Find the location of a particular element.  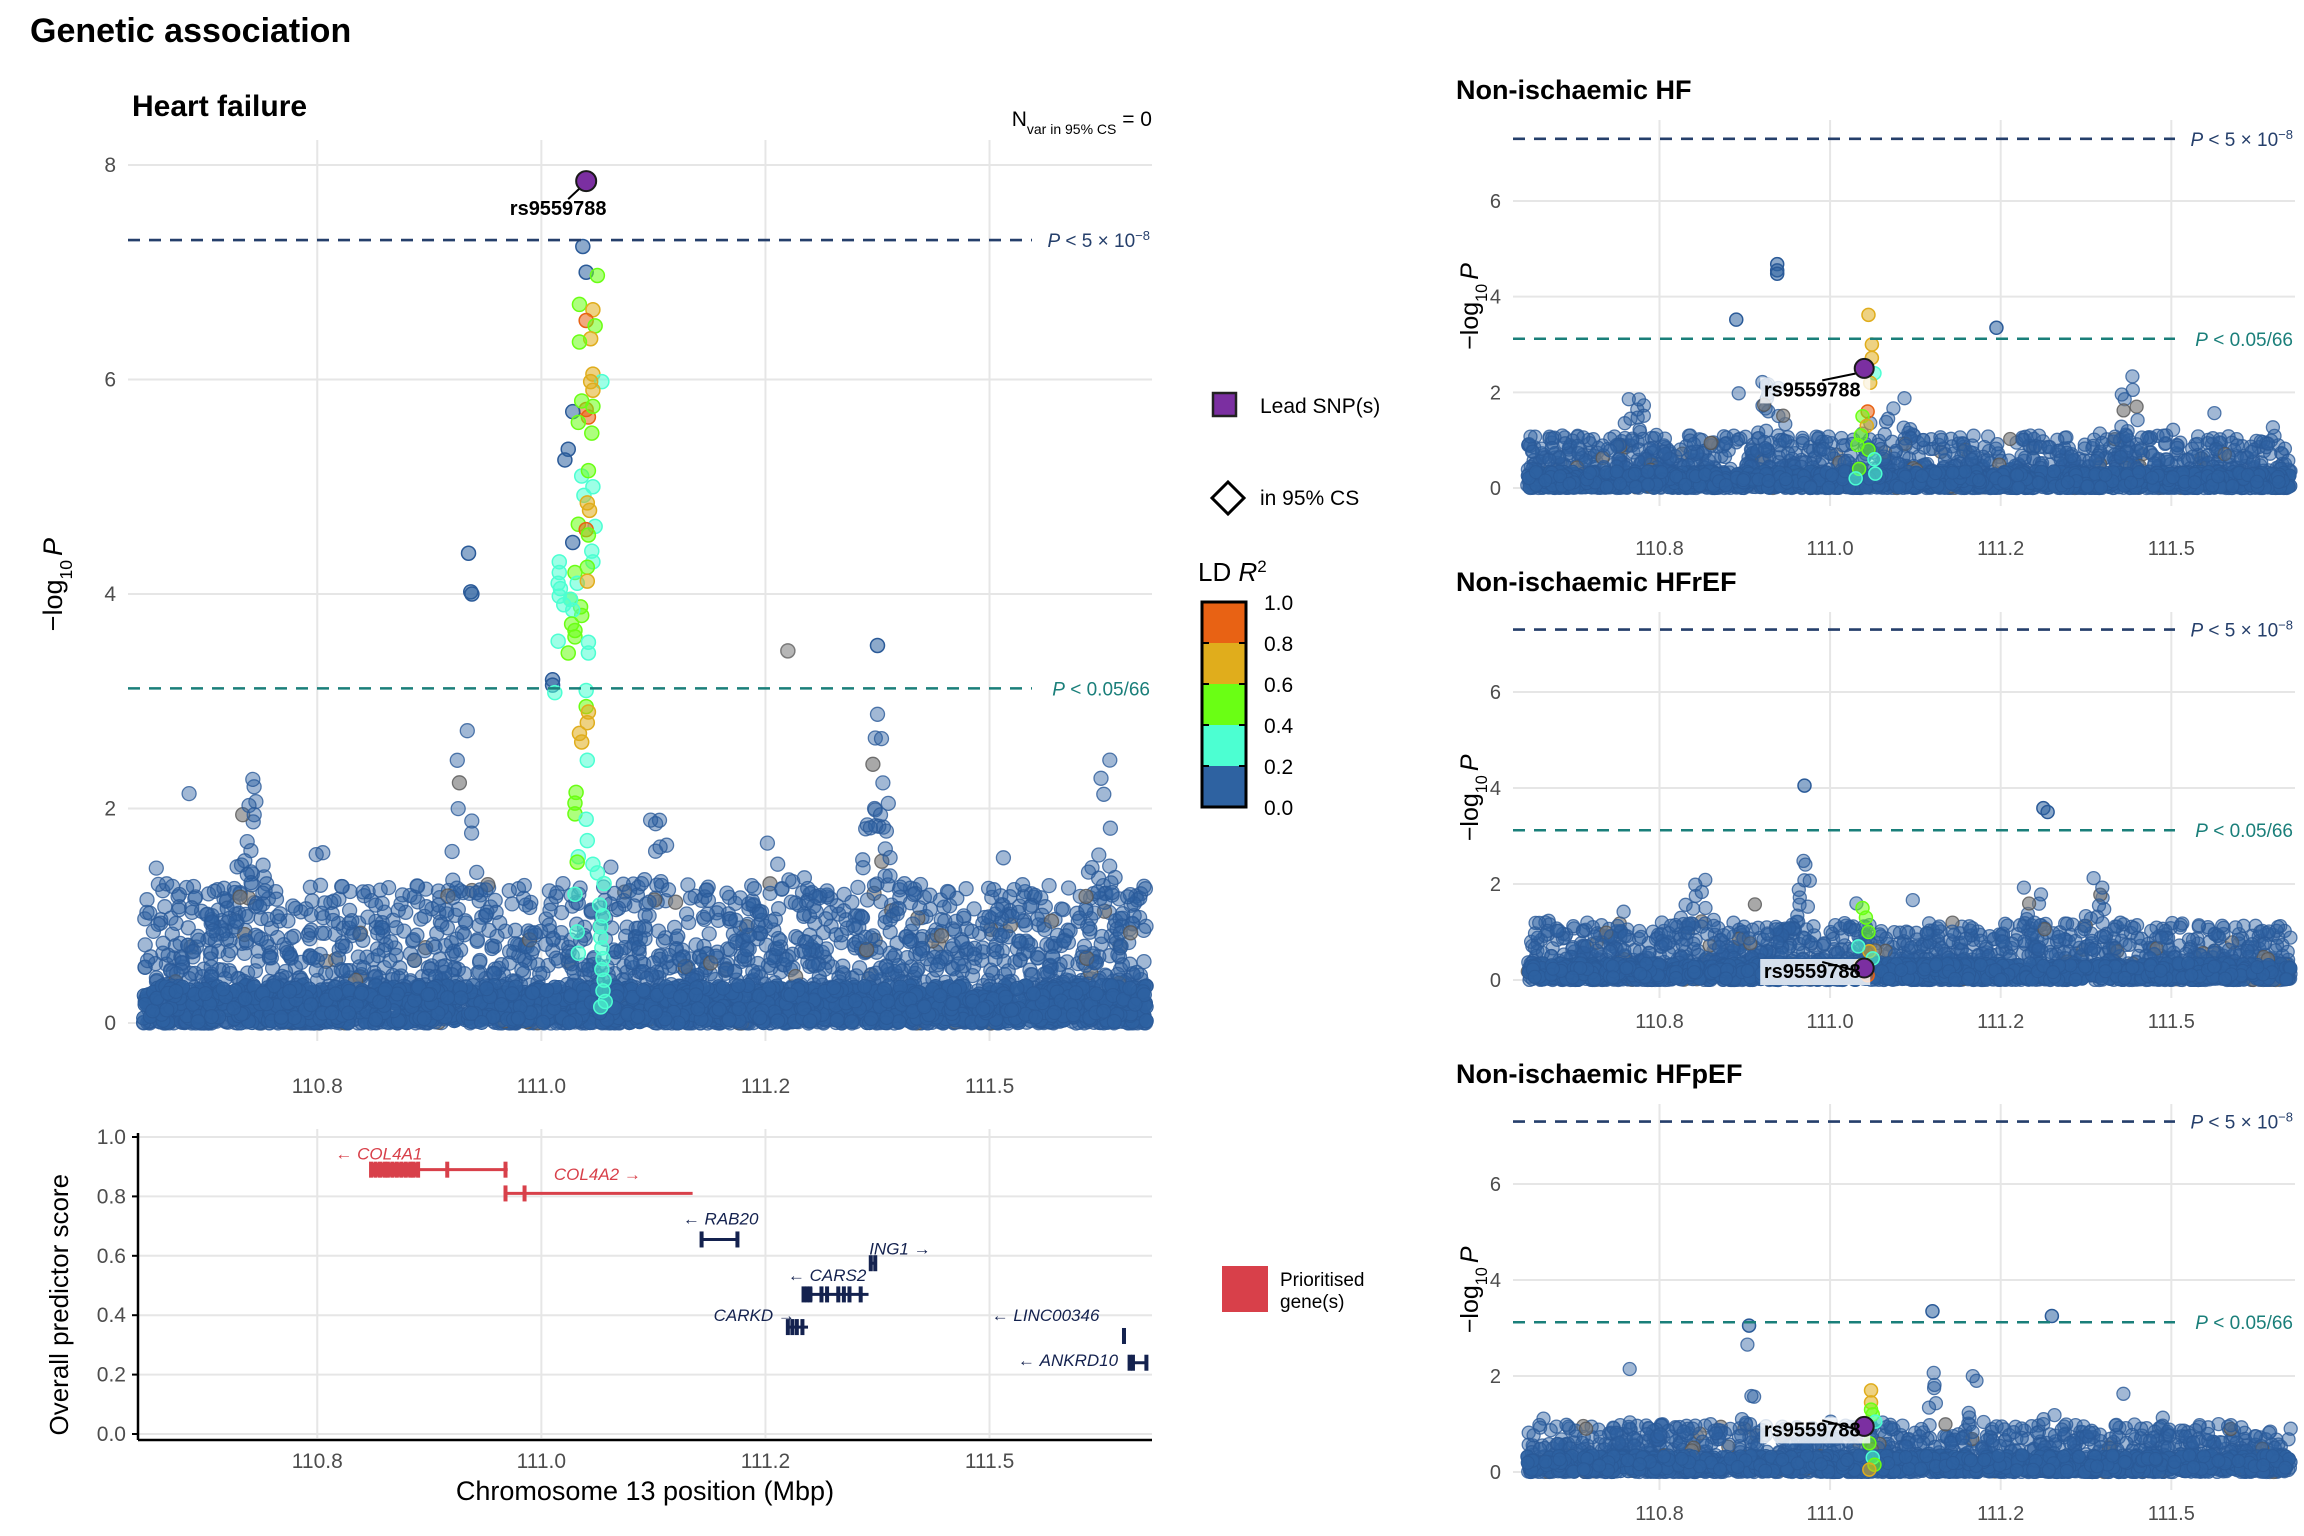

gene-exon-block is located at coordinates (395, 1169).